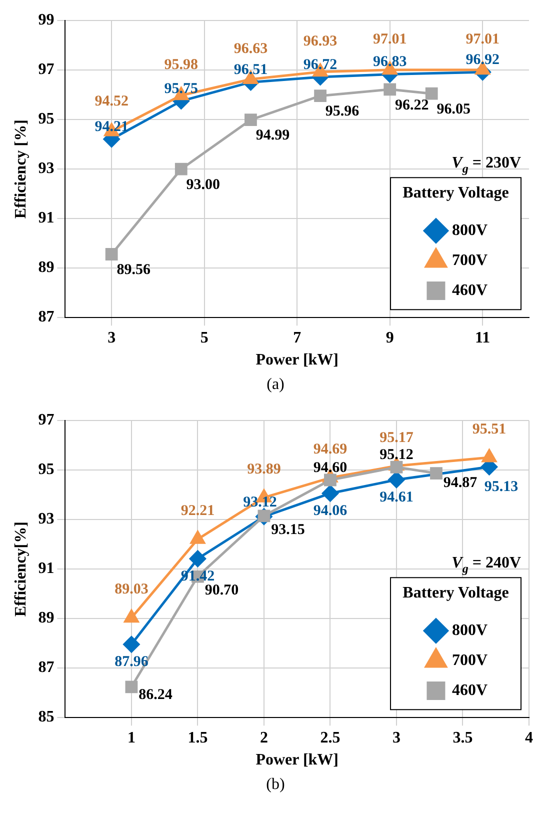 This screenshot has width=551, height=839. What do you see at coordinates (389, 62) in the screenshot?
I see `data-label: 96.83` at bounding box center [389, 62].